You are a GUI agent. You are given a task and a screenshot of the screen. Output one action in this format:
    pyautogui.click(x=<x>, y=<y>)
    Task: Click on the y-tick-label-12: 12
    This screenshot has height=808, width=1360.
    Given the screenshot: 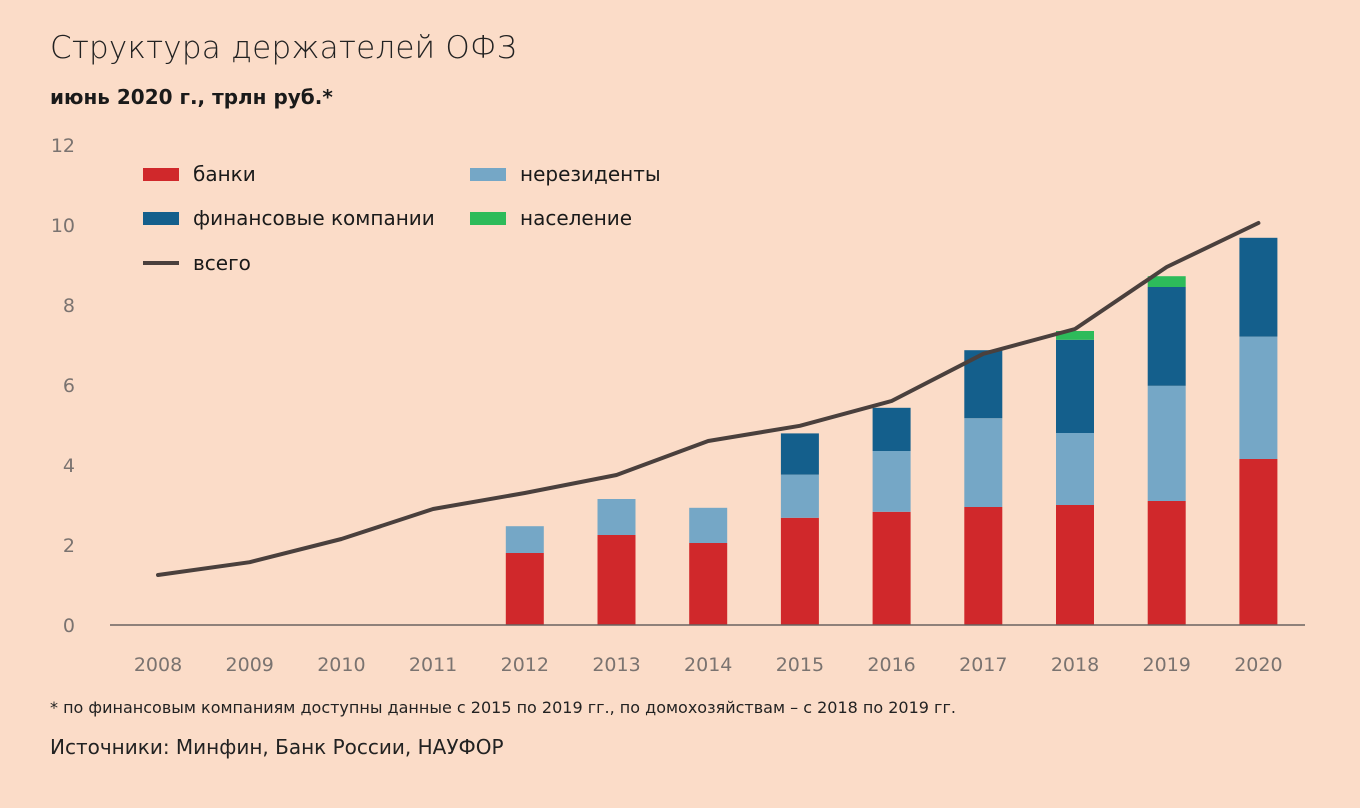 What is the action you would take?
    pyautogui.click(x=63, y=146)
    